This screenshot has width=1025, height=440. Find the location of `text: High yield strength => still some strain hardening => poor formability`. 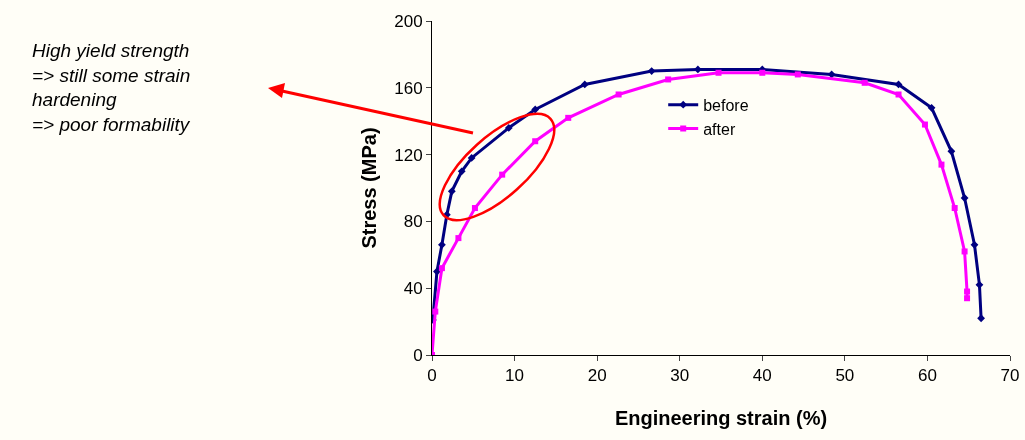

text: High yield strength => still some strain hardening => poor formability is located at coordinates (111, 88).